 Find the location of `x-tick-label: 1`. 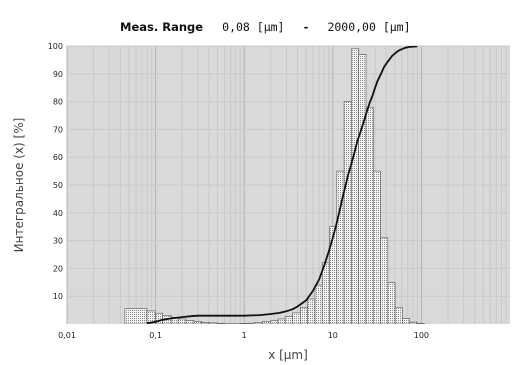

x-tick-label: 1 is located at coordinates (244, 335).